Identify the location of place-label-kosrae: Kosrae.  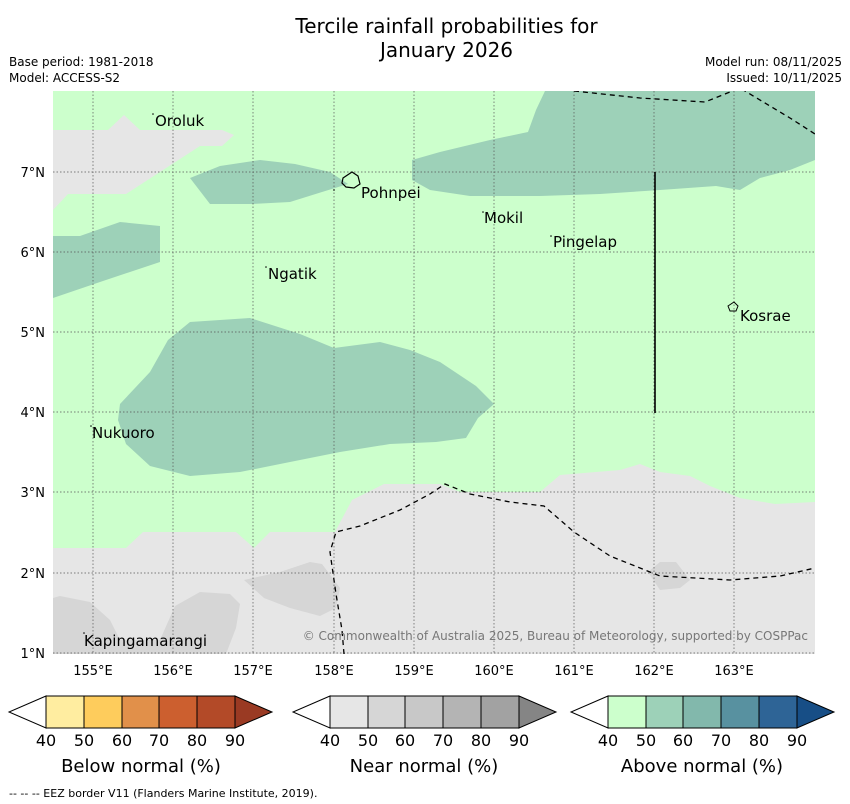
(765, 316).